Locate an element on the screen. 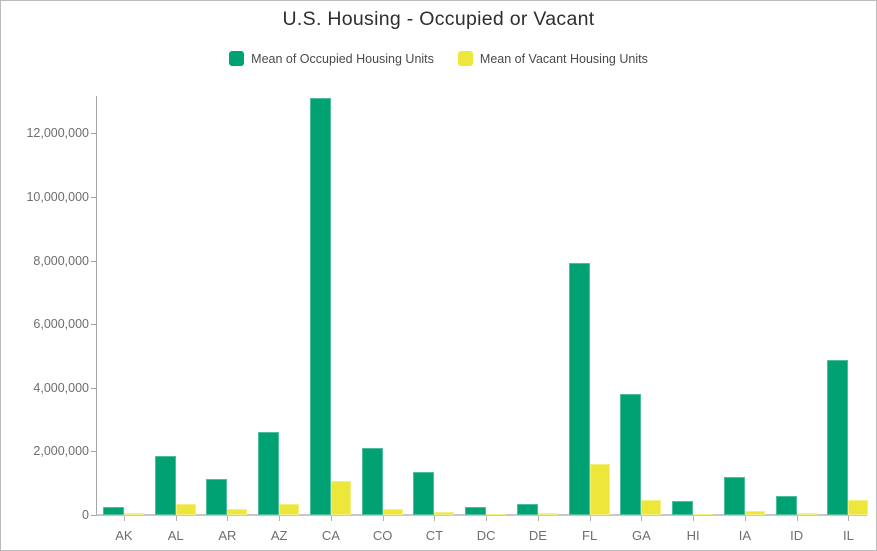 This screenshot has width=877, height=551. x-axis-label-AL: AL is located at coordinates (175, 535).